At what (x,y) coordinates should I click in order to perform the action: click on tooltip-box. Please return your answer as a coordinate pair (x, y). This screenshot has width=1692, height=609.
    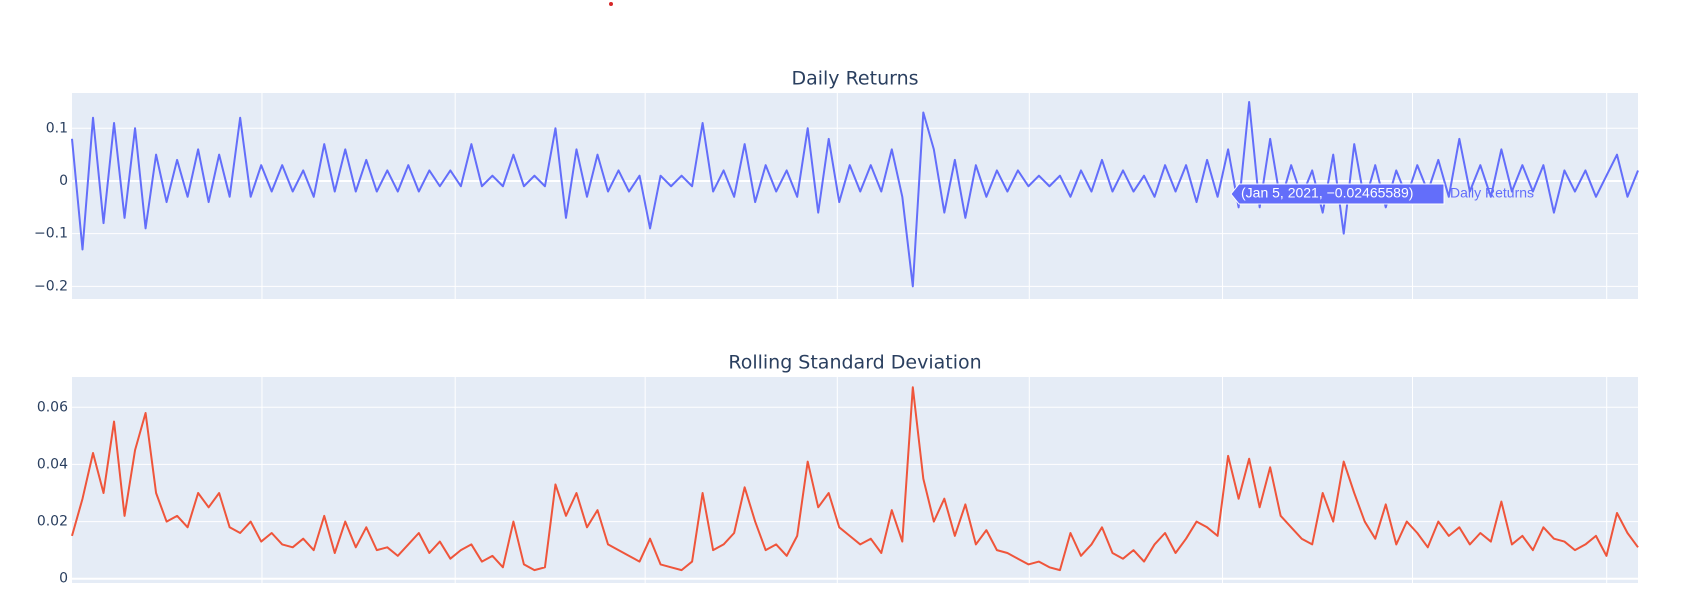
    Looking at the image, I should click on (1337, 194).